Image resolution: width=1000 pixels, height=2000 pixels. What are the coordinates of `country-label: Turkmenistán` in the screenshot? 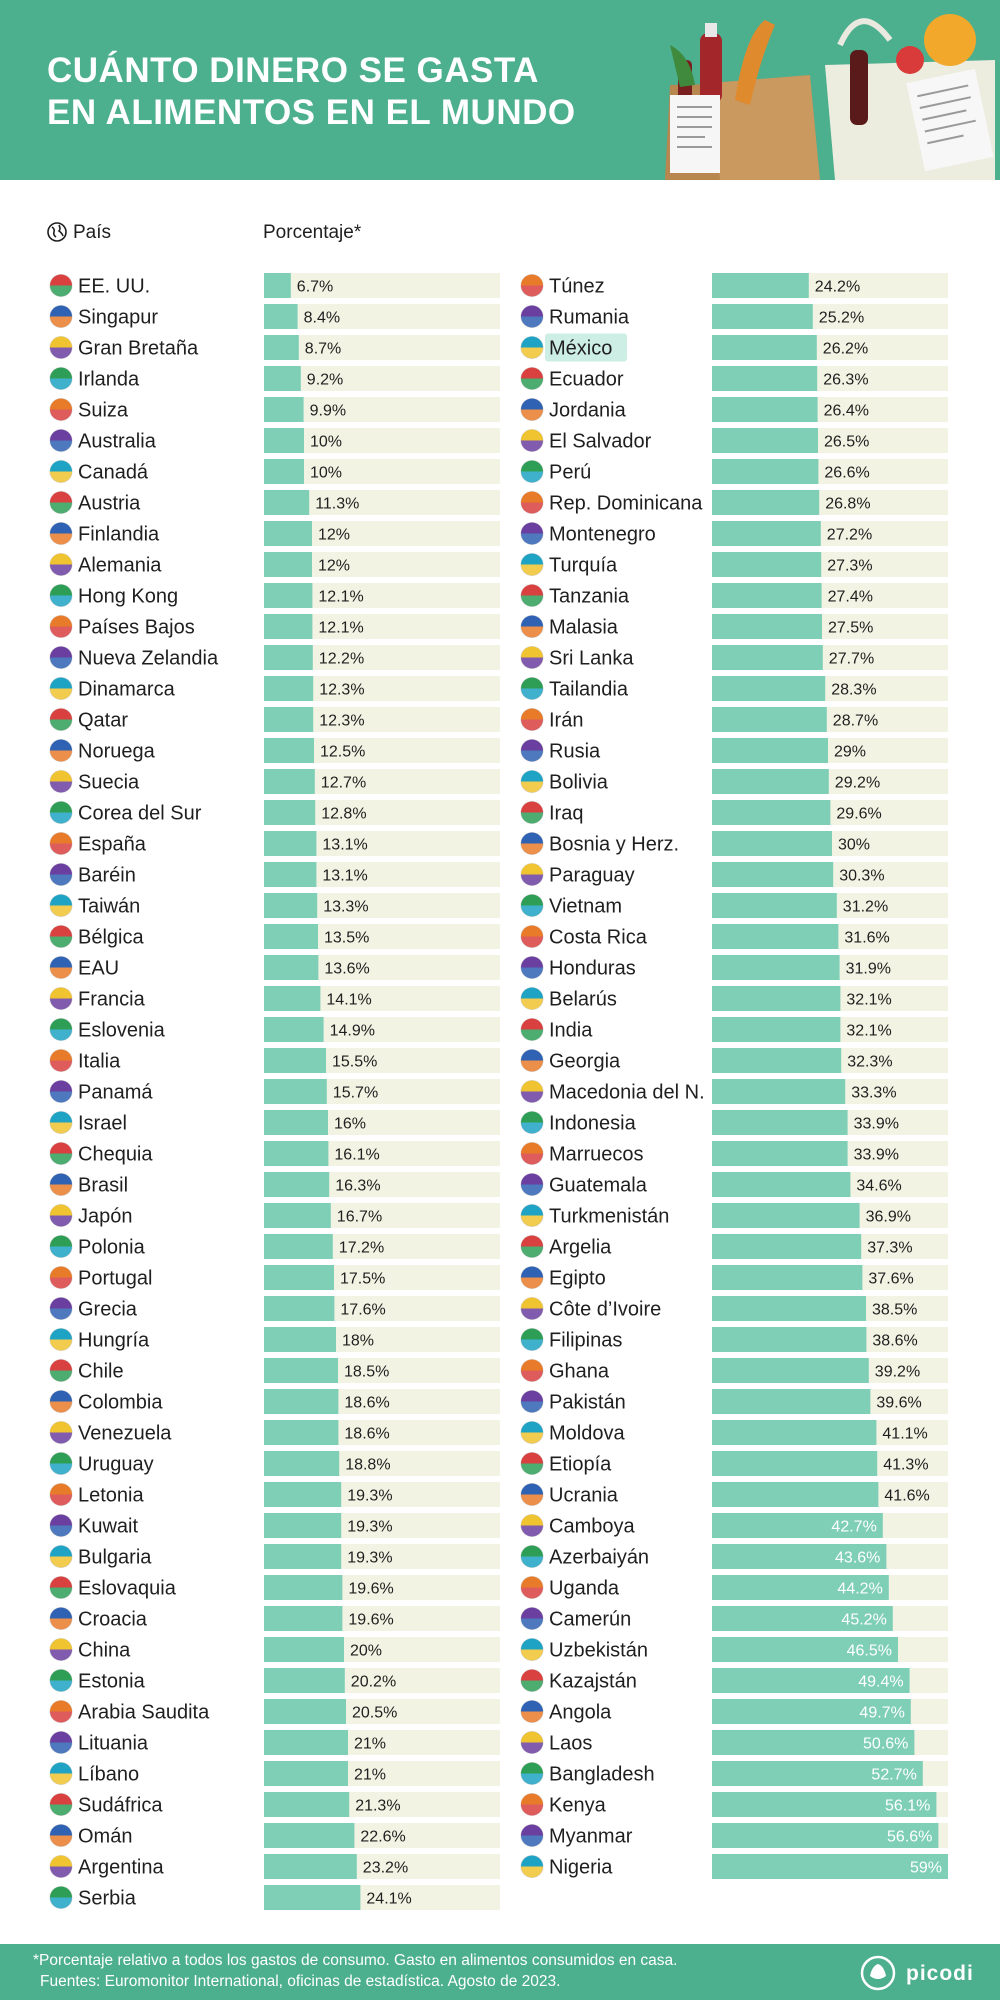 It's located at (609, 1217).